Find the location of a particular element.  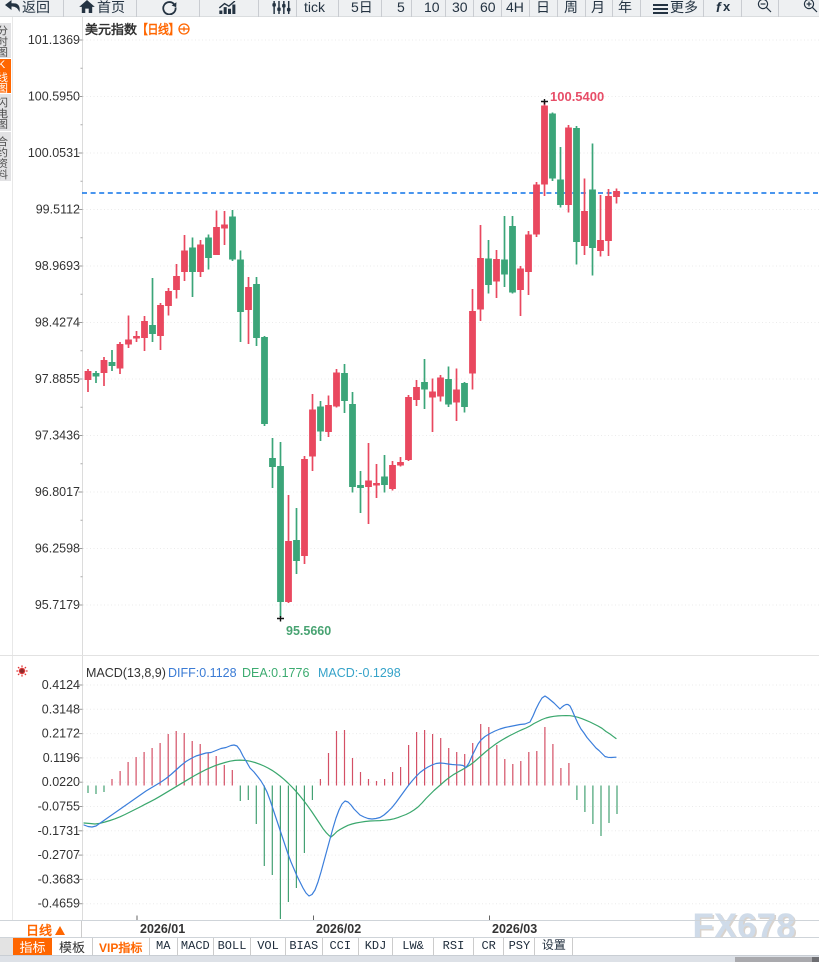

svg-text: -0.4659 is located at coordinates (59, 904).